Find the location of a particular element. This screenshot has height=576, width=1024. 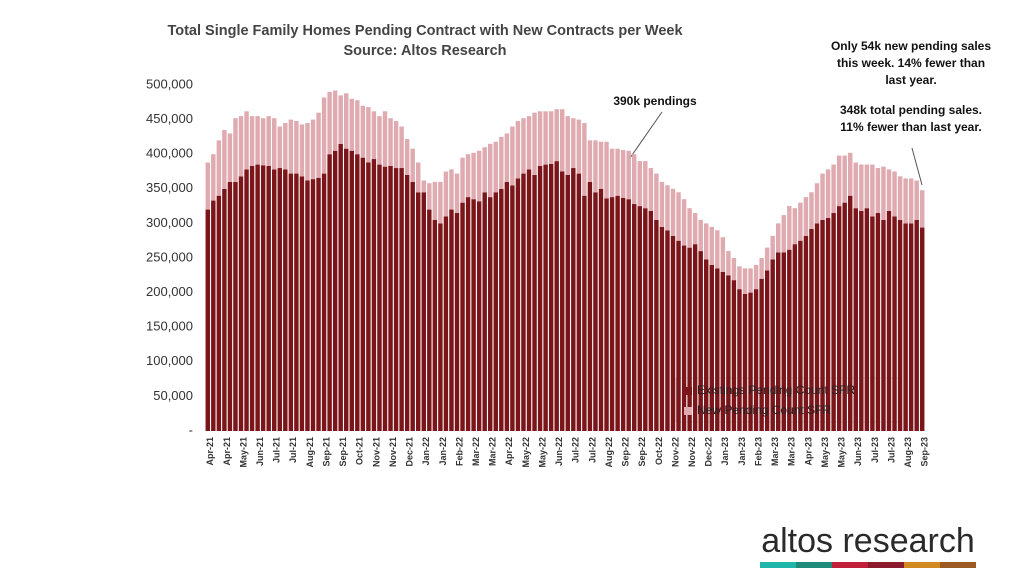

x-tick-label: Apr-23 is located at coordinates (808, 451).